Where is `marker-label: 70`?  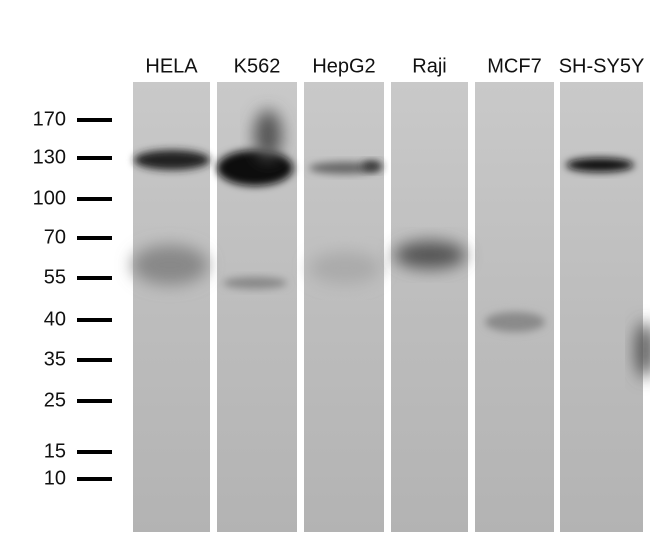
marker-label: 70 is located at coordinates (55, 237).